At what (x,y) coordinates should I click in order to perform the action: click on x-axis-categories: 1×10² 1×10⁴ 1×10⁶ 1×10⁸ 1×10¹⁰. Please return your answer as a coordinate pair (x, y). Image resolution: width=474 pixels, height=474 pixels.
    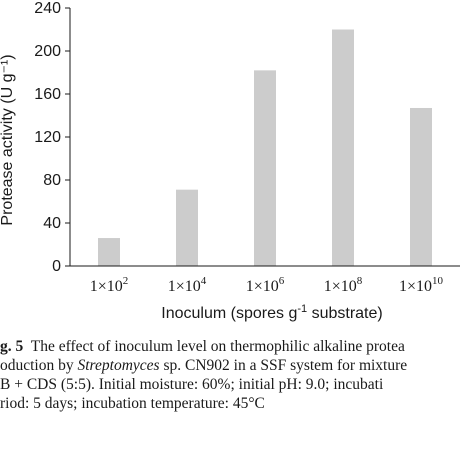
    Looking at the image, I should click on (267, 285).